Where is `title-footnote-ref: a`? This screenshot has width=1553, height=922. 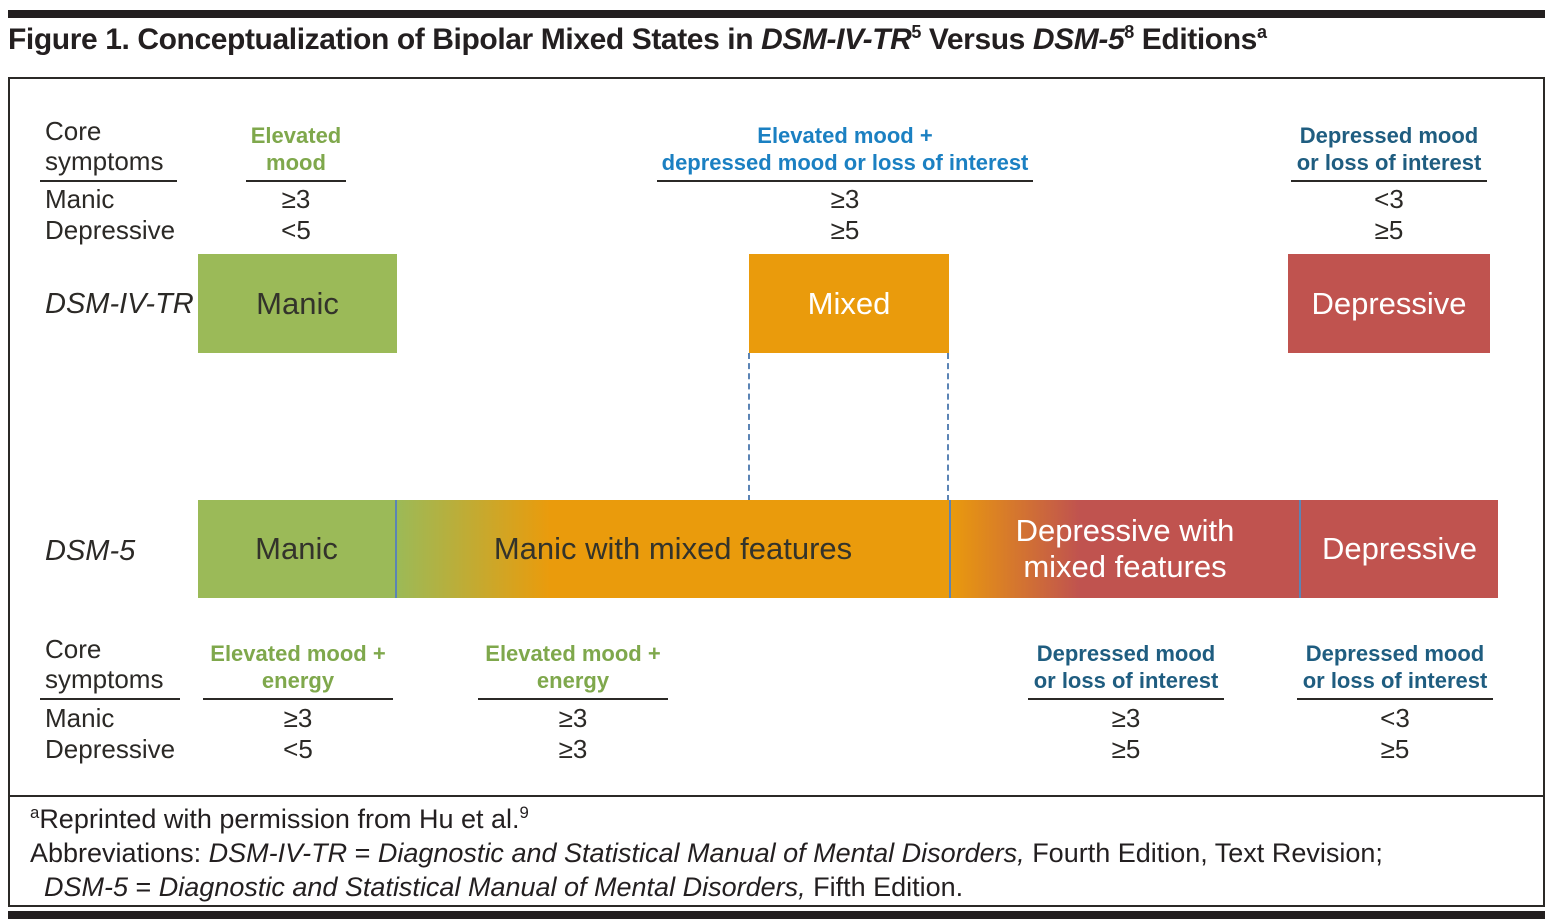
title-footnote-ref: a is located at coordinates (1261, 32).